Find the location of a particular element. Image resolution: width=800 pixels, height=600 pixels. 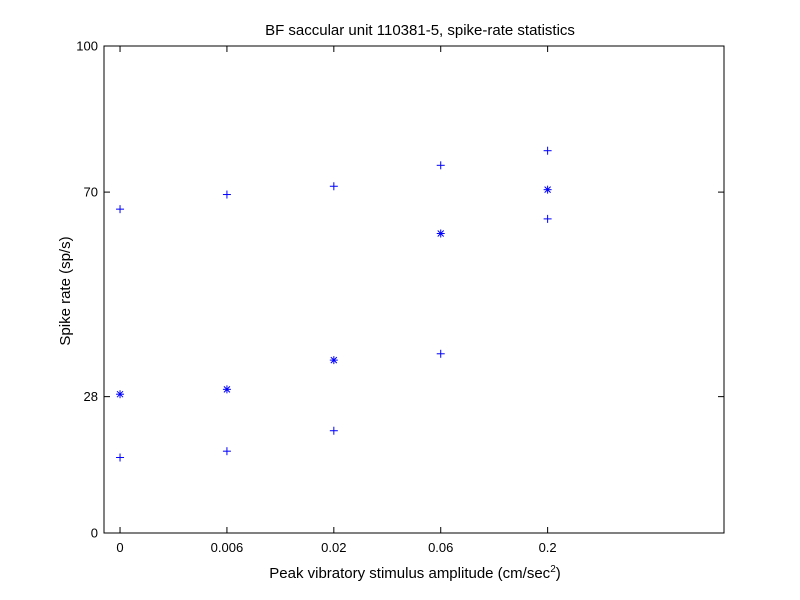

y-tick-label: 28 is located at coordinates (91, 396).